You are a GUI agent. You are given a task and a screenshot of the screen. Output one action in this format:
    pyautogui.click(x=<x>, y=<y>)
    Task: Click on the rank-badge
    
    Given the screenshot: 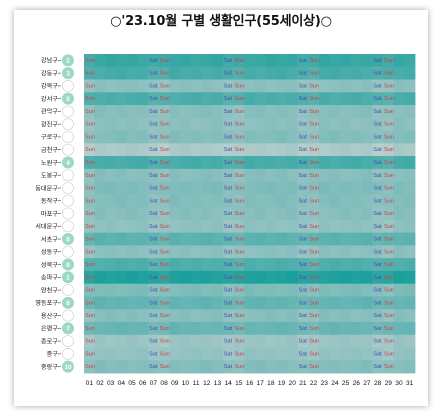 What is the action you would take?
    pyautogui.click(x=68, y=353)
    